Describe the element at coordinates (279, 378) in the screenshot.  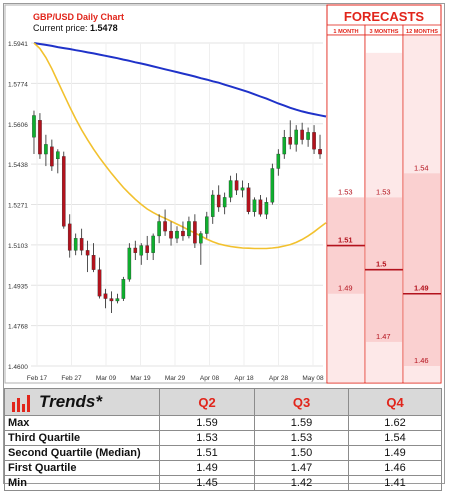
I see `x-tick-label: Apr 28` at that location.